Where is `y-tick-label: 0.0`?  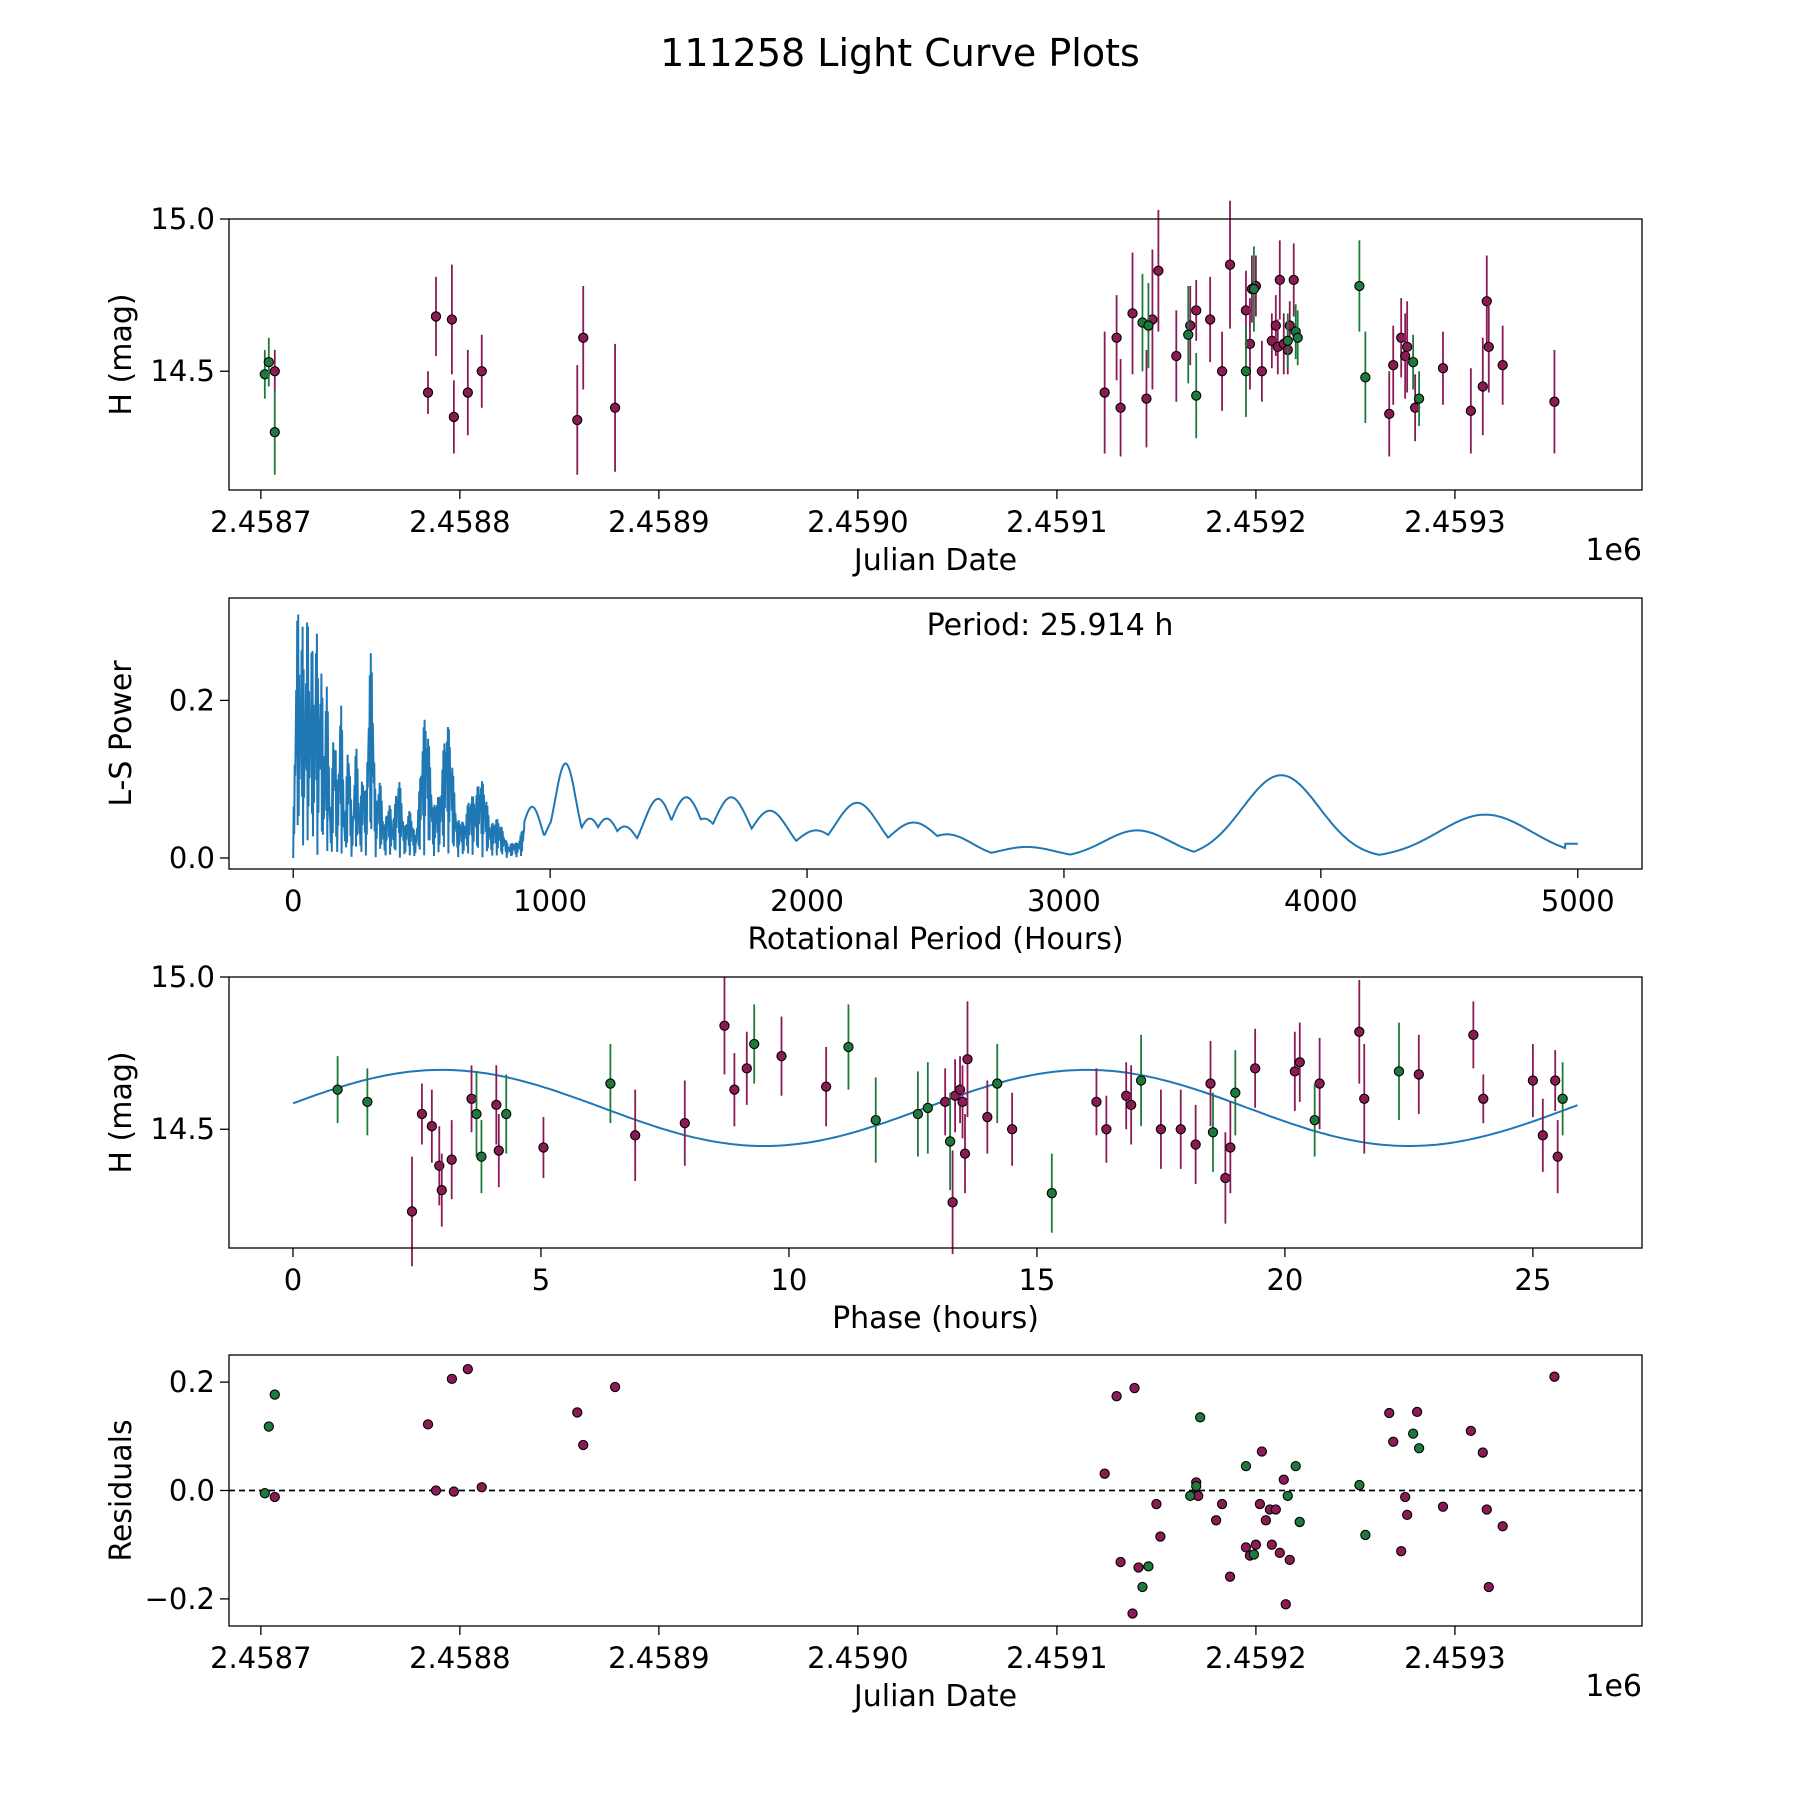 y-tick-label: 0.0 is located at coordinates (192, 858).